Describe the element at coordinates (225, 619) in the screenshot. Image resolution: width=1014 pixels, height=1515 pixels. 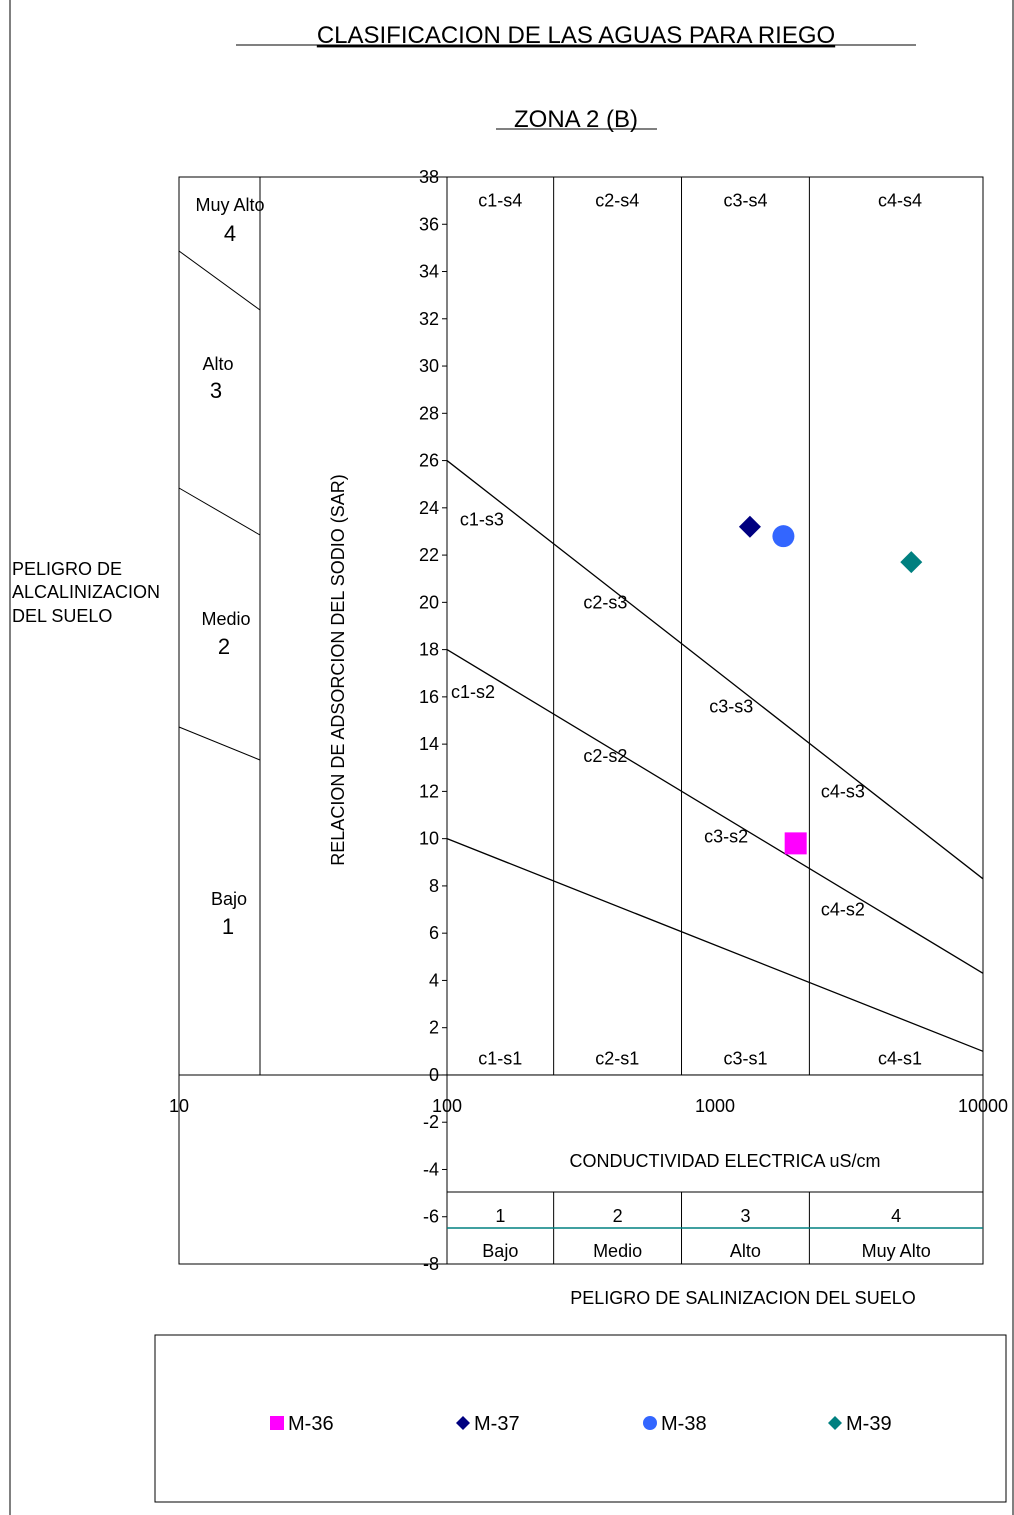
I see `alkalinity-label-2: Medio` at that location.